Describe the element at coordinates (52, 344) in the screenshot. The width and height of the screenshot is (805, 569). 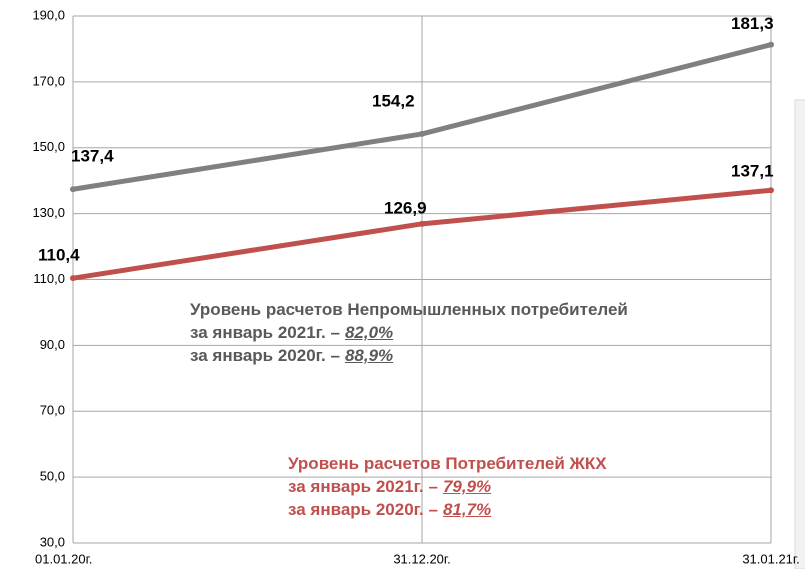
I see `y-tick-label: 90,0` at that location.